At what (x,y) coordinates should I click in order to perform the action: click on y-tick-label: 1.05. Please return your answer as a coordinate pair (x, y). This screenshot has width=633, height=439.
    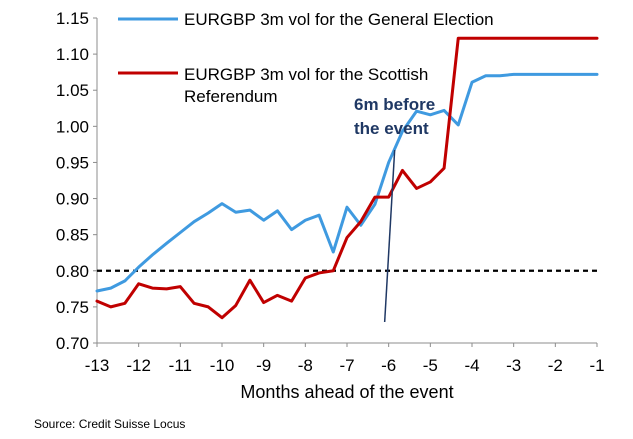
    Looking at the image, I should click on (72, 90).